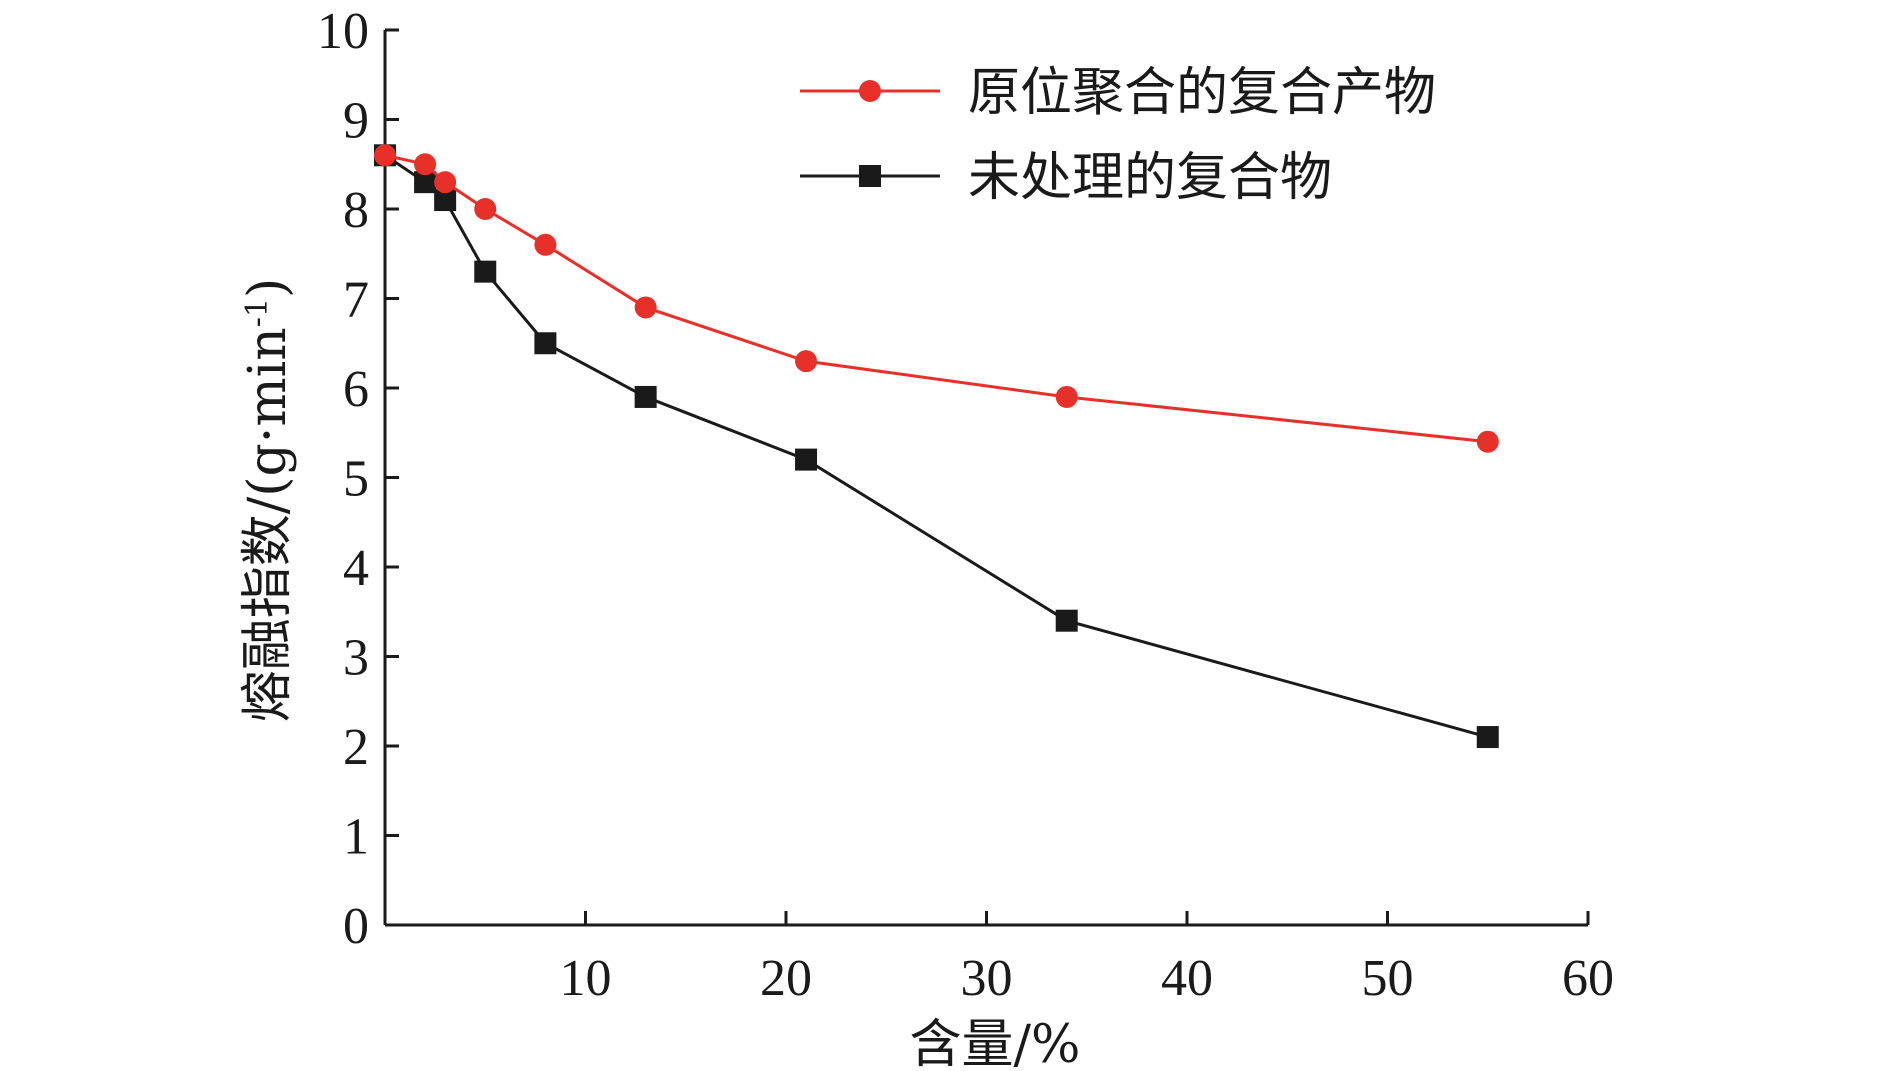 The height and width of the screenshot is (1071, 1890). What do you see at coordinates (268, 524) in the screenshot?
I see `y-axis-title-main: 熔融指数/(g·min` at bounding box center [268, 524].